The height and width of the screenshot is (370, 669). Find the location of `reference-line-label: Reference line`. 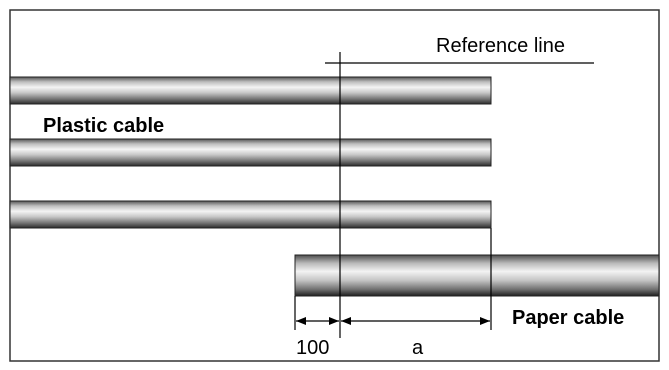

reference-line-label: Reference line is located at coordinates (500, 46).